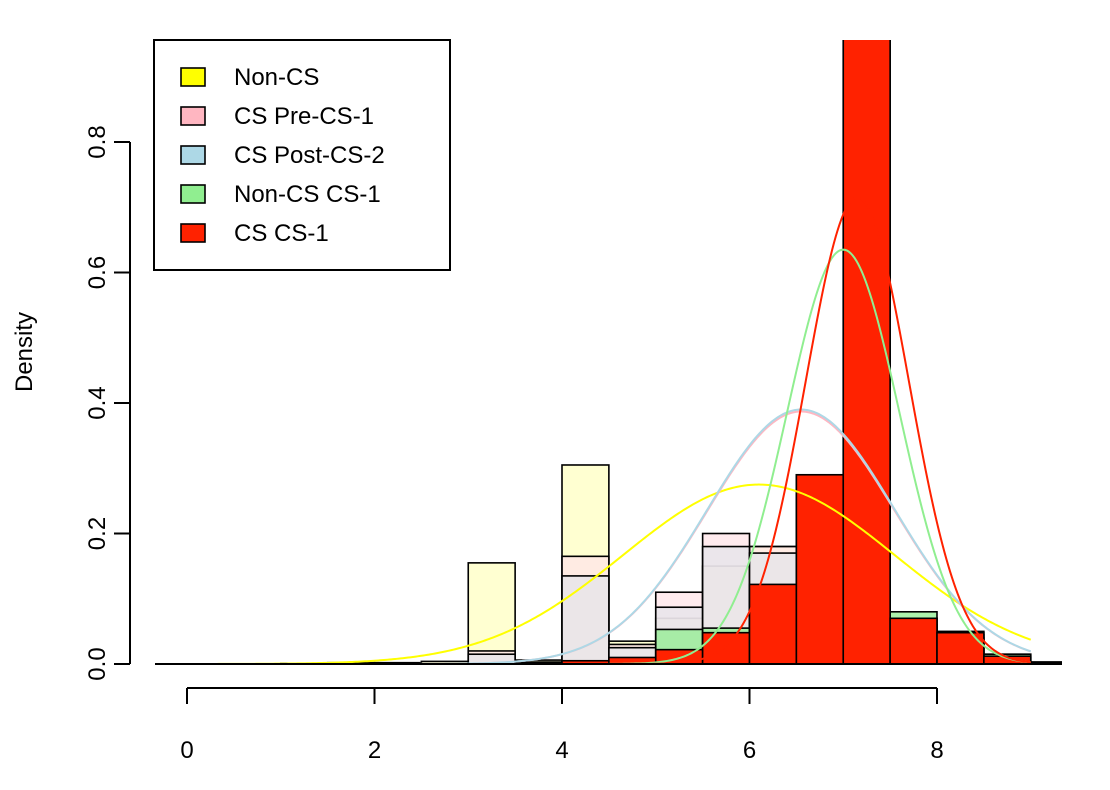 The height and width of the screenshot is (790, 1110). Describe the element at coordinates (97, 663) in the screenshot. I see `y-tick-label-0: 0.0` at that location.